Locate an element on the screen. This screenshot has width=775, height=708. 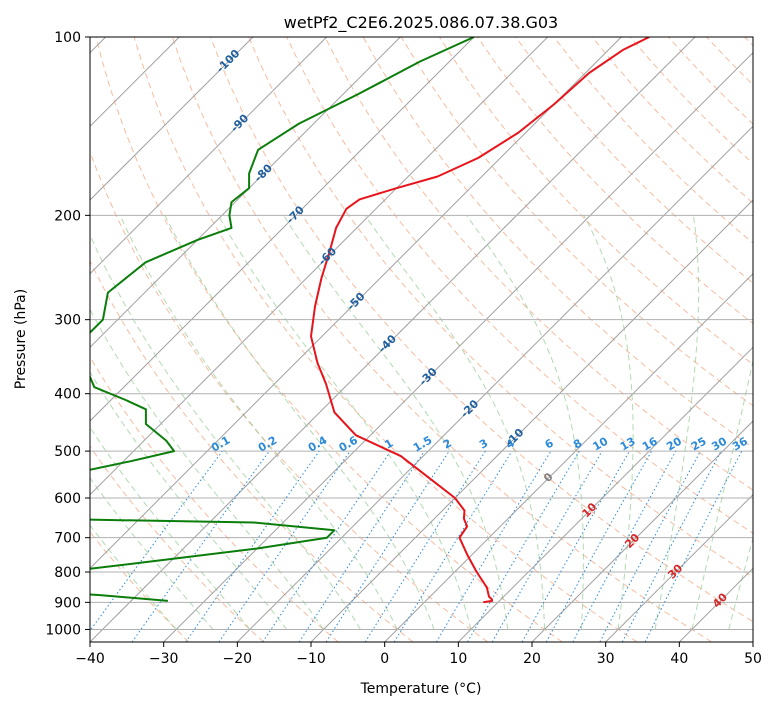
y-tick-label: 1000 is located at coordinates (63, 630).